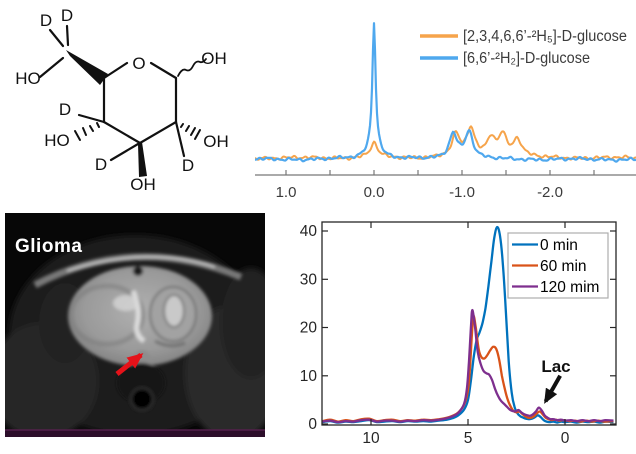 The image size is (636, 454). Describe the element at coordinates (308, 328) in the screenshot. I see `ytick-20: 20` at that location.